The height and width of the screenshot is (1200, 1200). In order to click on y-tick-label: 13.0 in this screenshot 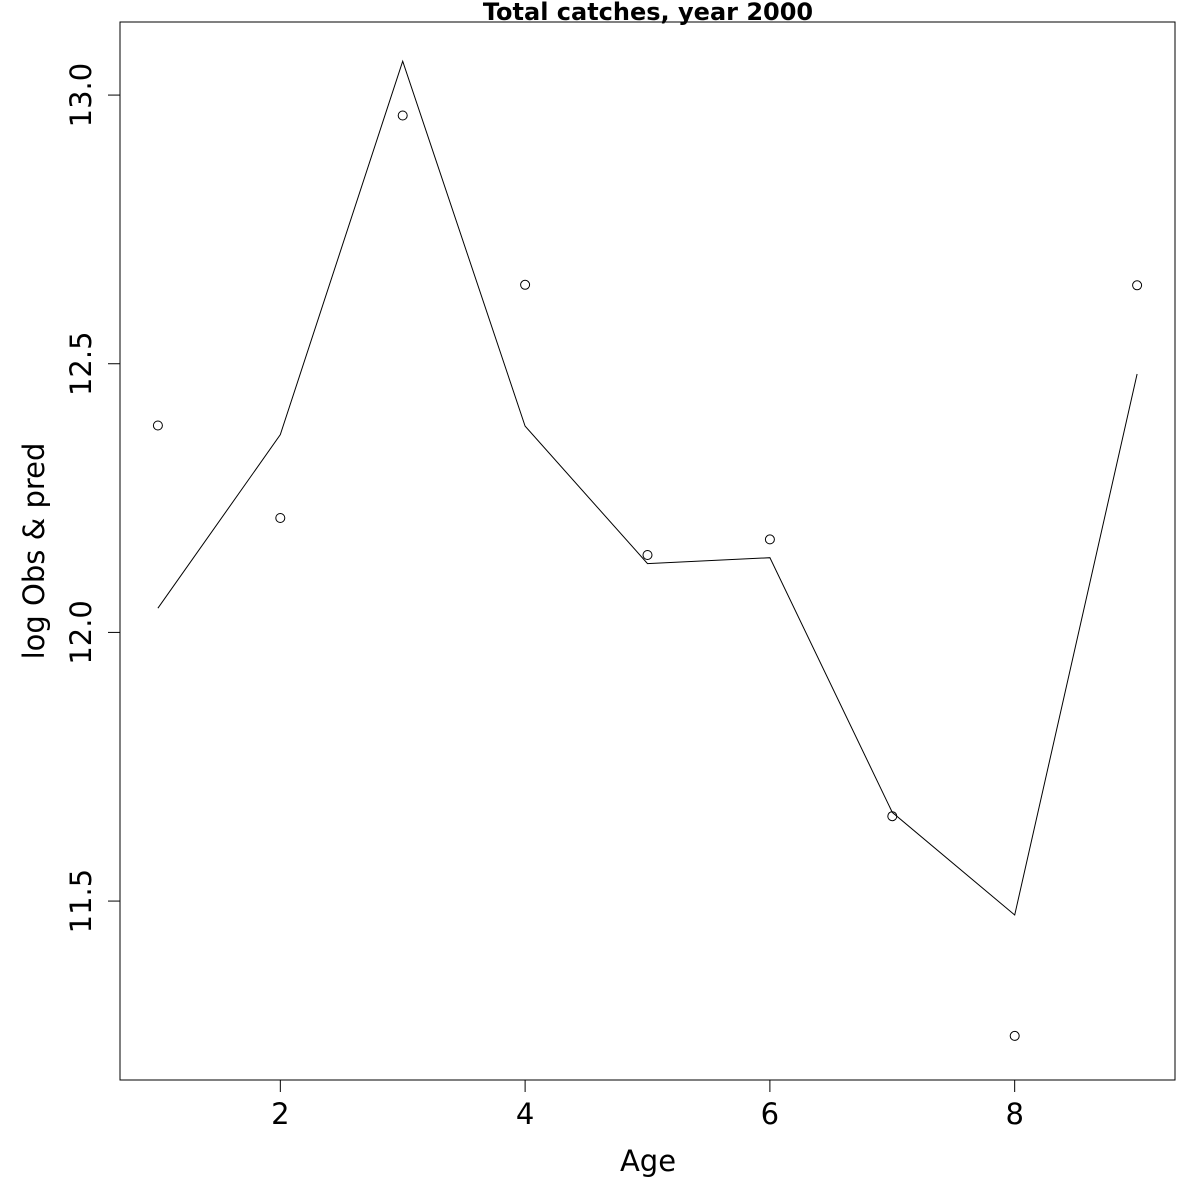, I will do `click(81, 95)`.